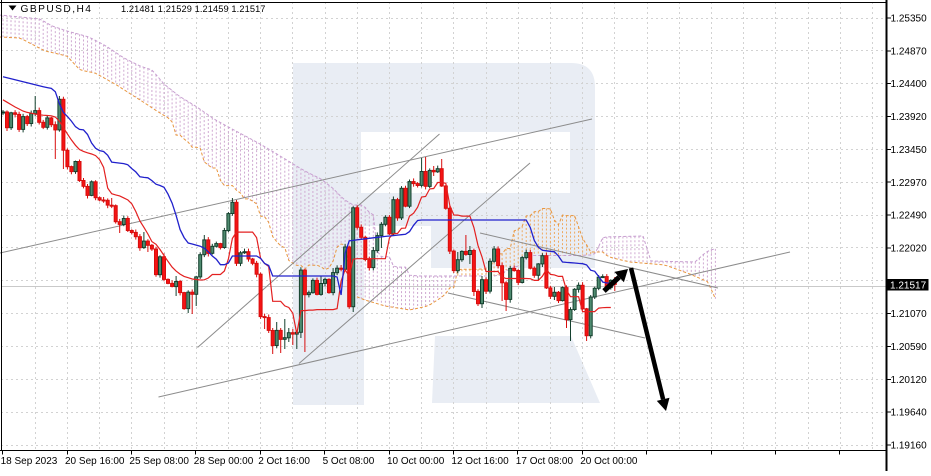 Image resolution: width=931 pixels, height=476 pixels. What do you see at coordinates (909, 84) in the screenshot?
I see `svg-text: 1.24400` at bounding box center [909, 84].